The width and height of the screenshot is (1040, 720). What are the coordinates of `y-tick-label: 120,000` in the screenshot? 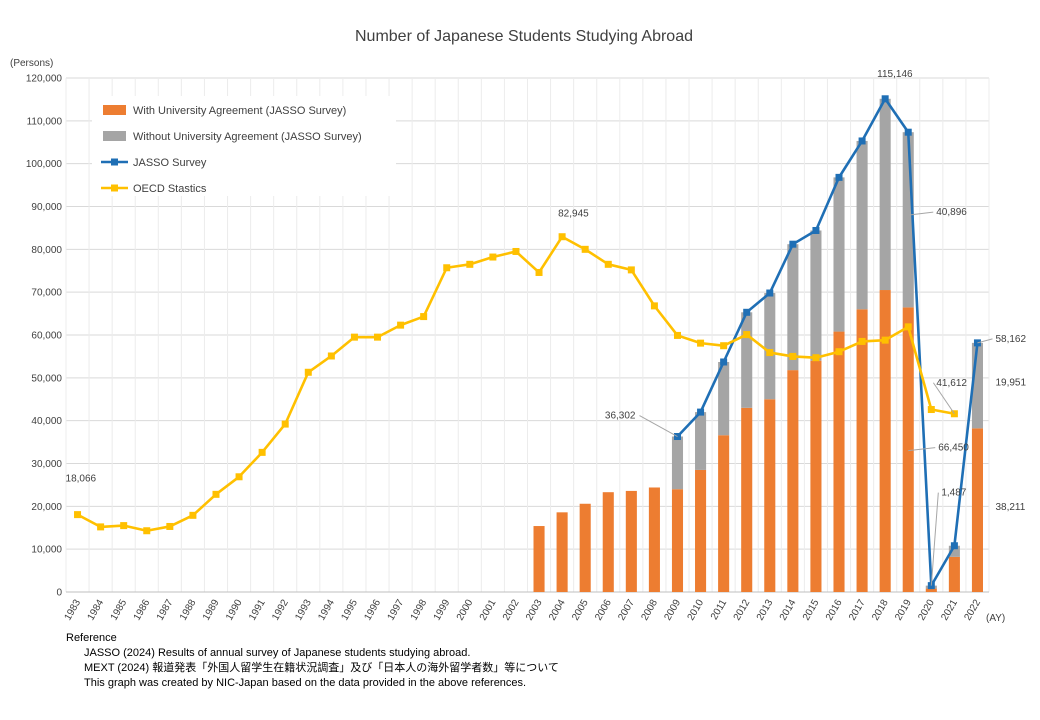 It's located at (44, 79).